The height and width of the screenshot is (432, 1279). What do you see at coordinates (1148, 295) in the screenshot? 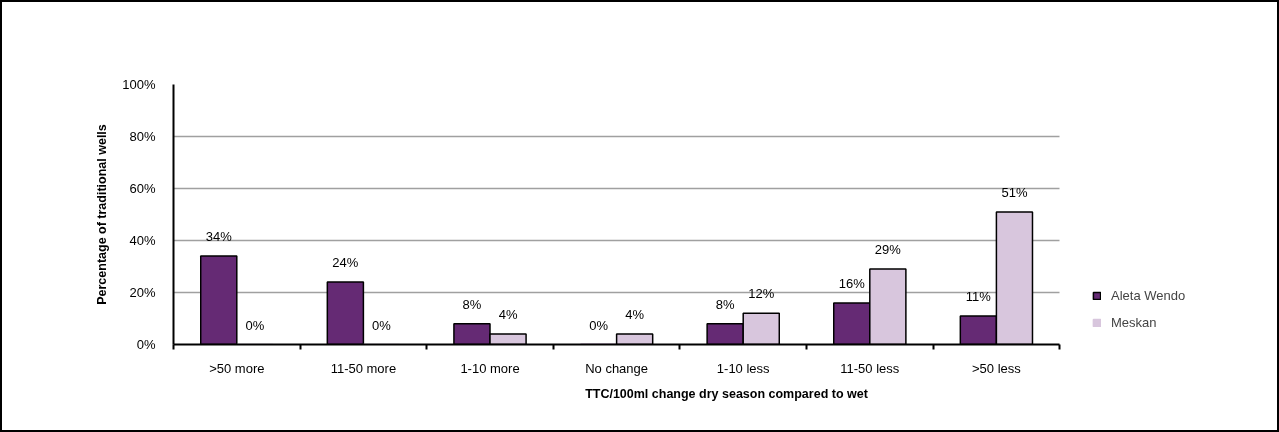
I see `legend-label: Aleta Wendo` at bounding box center [1148, 295].